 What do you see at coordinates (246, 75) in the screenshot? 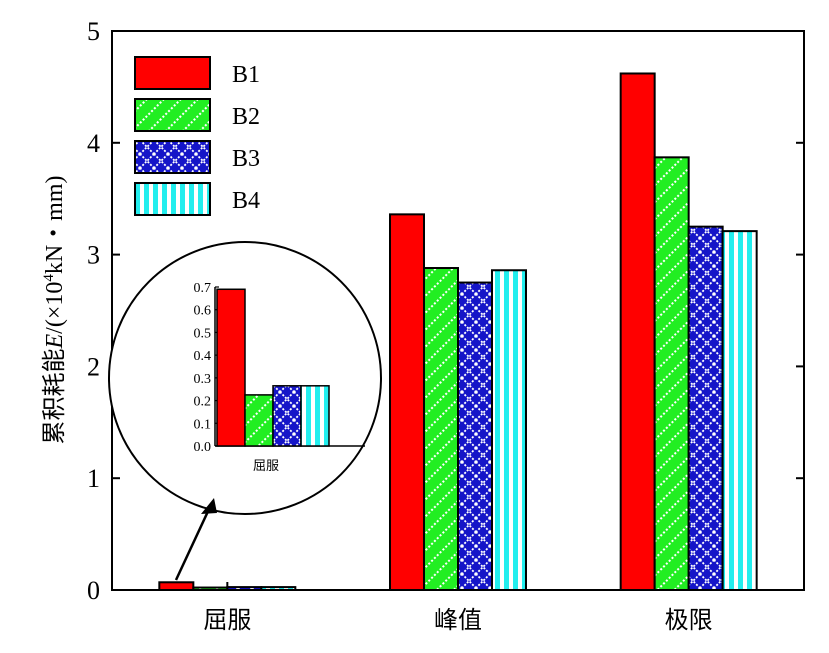
I see `legend-label-b1: B1` at bounding box center [246, 75].